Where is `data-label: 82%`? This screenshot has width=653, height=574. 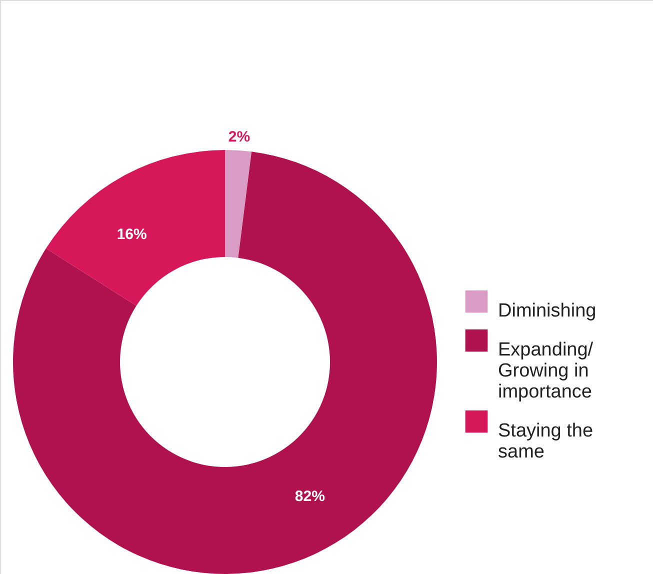
data-label: 82% is located at coordinates (309, 496).